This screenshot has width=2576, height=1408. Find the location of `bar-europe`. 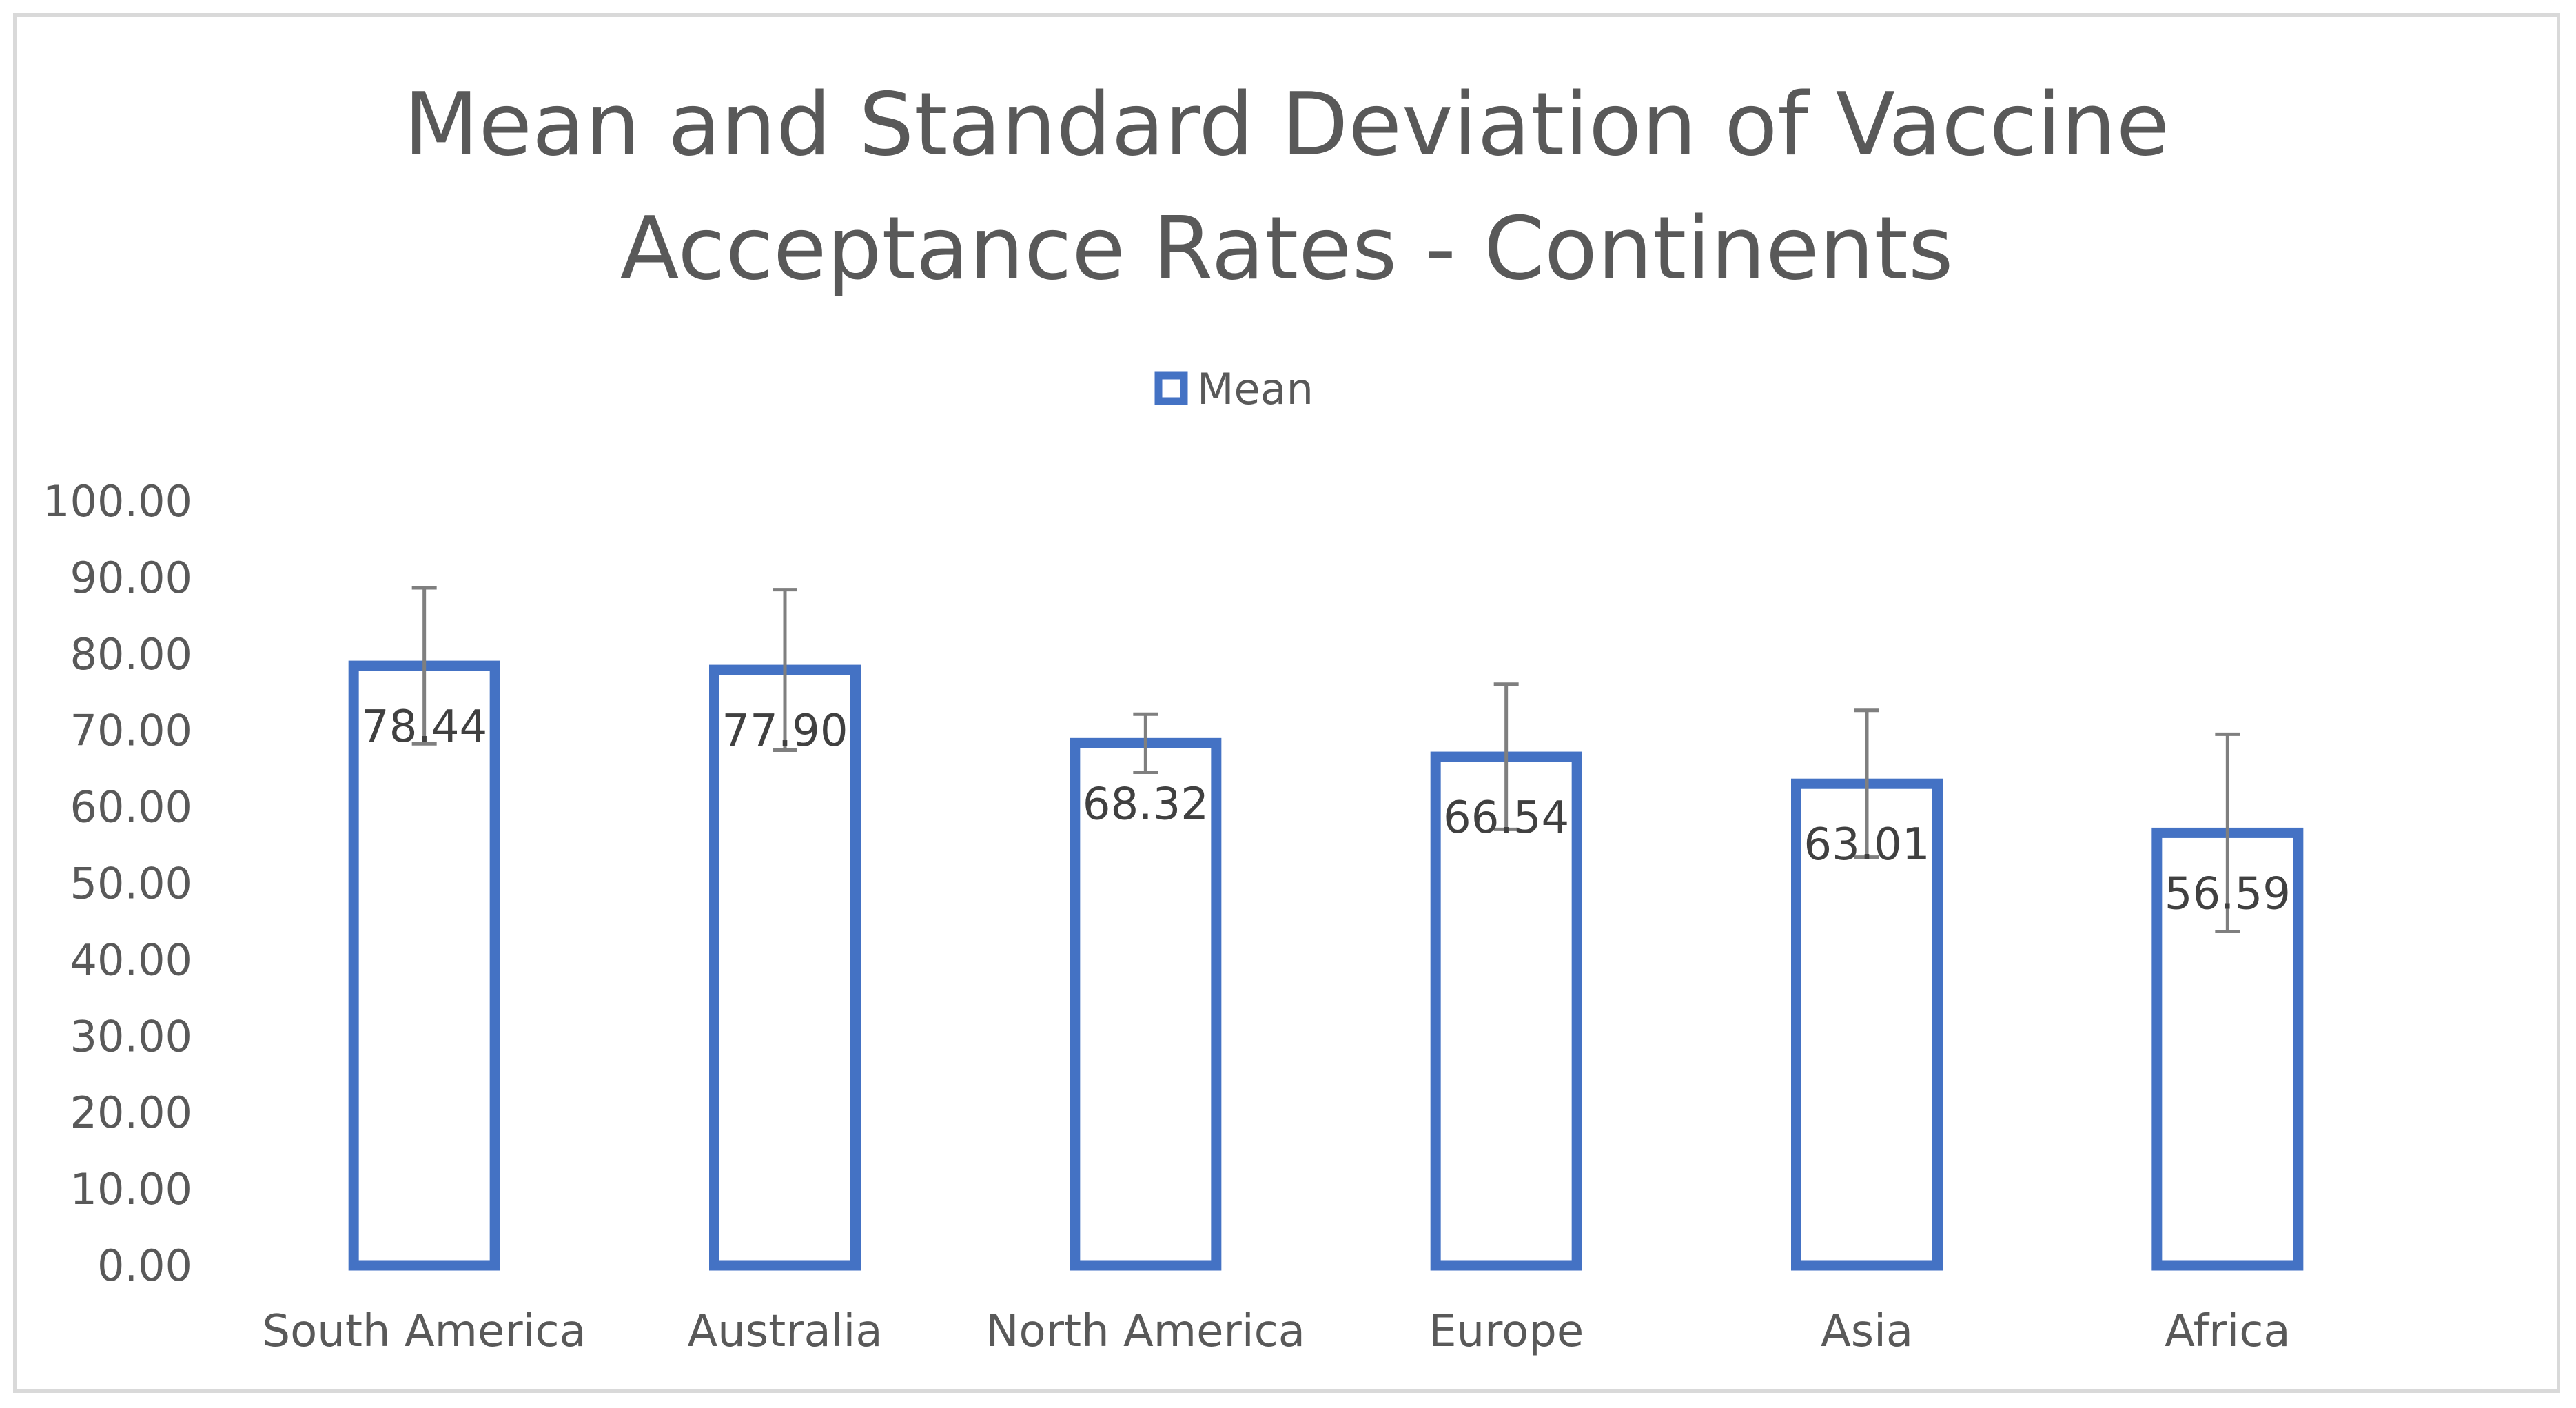

bar-europe is located at coordinates (1506, 1011).